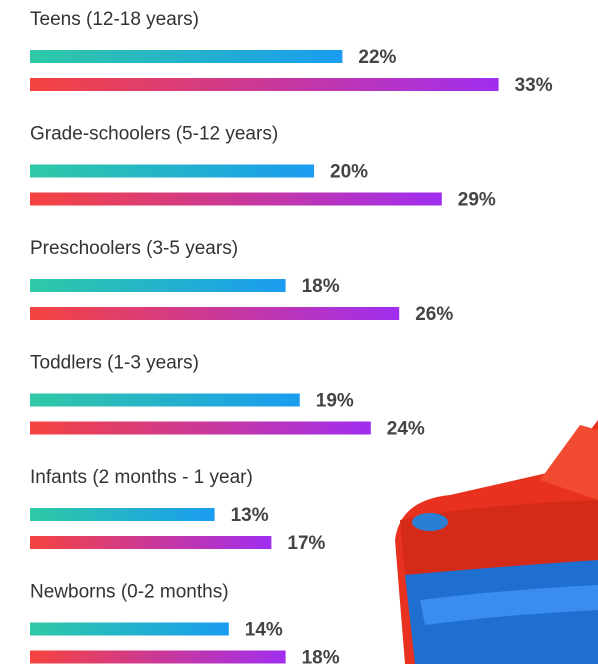  Describe the element at coordinates (154, 134) in the screenshot. I see `category-label: Grade-schoolers (5-12 years)` at that location.